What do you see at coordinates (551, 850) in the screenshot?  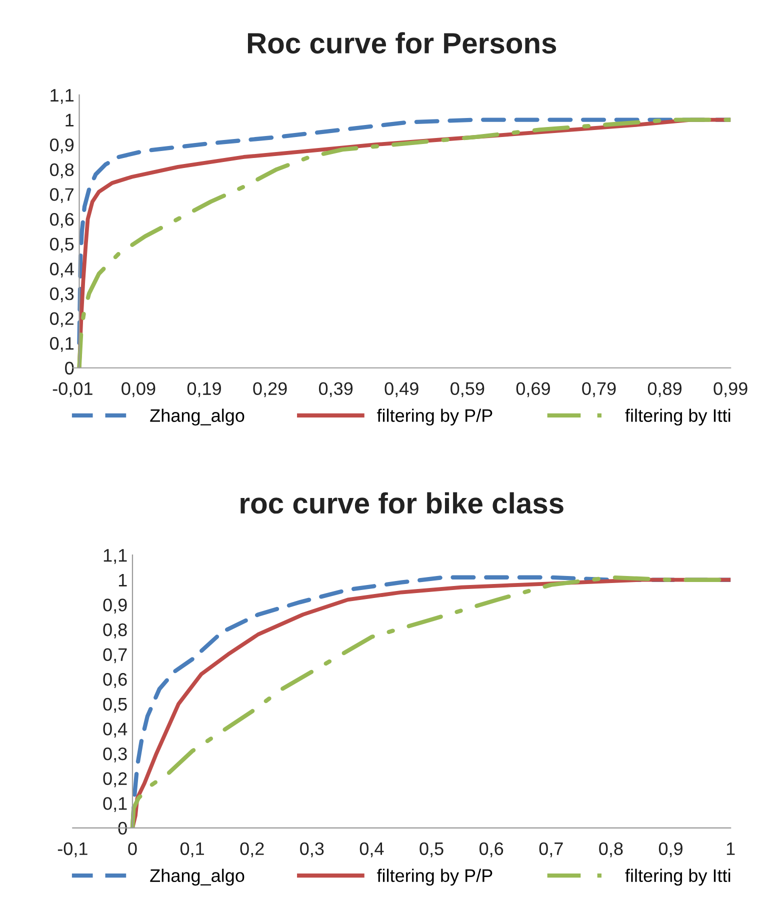 I see `x-tick-label: 0,7` at bounding box center [551, 850].